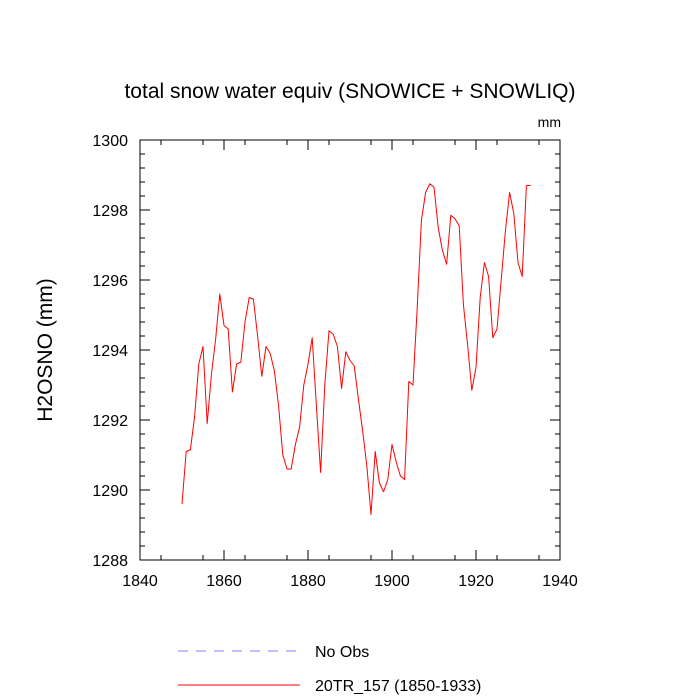 The width and height of the screenshot is (700, 700). Describe the element at coordinates (329, 669) in the screenshot. I see `legend: No Obs 20TR_157 (1850-1933)` at that location.